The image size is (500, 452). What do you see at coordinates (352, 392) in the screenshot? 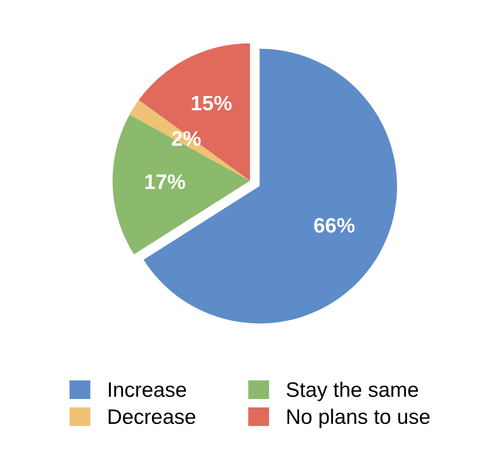
I see `legend-label: Stay the same` at bounding box center [352, 392].